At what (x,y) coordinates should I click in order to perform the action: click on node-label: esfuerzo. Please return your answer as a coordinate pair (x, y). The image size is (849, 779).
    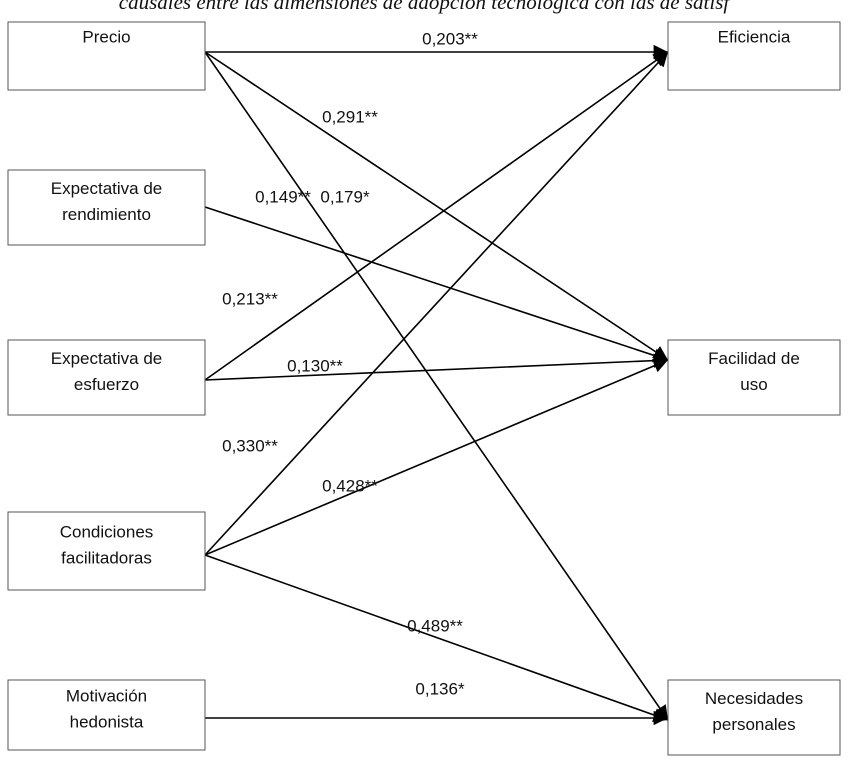
    Looking at the image, I should click on (106, 384).